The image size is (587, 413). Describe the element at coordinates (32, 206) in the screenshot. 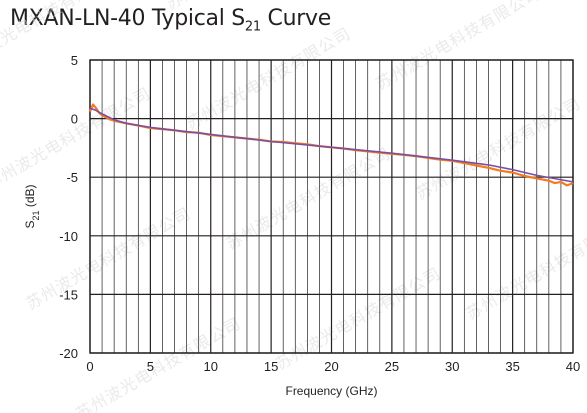

I see `y-axis-title: S21 (dB)` at that location.